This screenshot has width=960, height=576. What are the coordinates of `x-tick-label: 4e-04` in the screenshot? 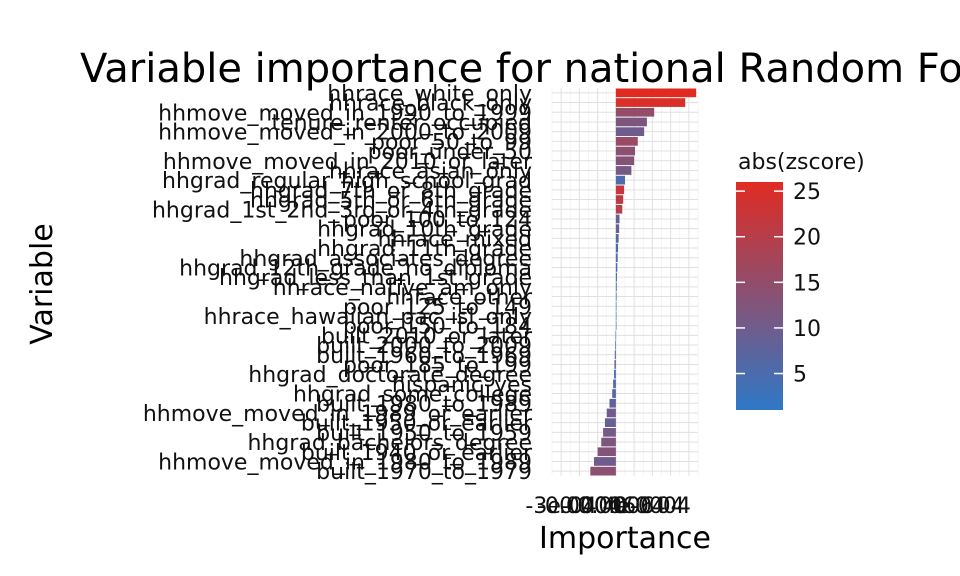 It's located at (633, 506).